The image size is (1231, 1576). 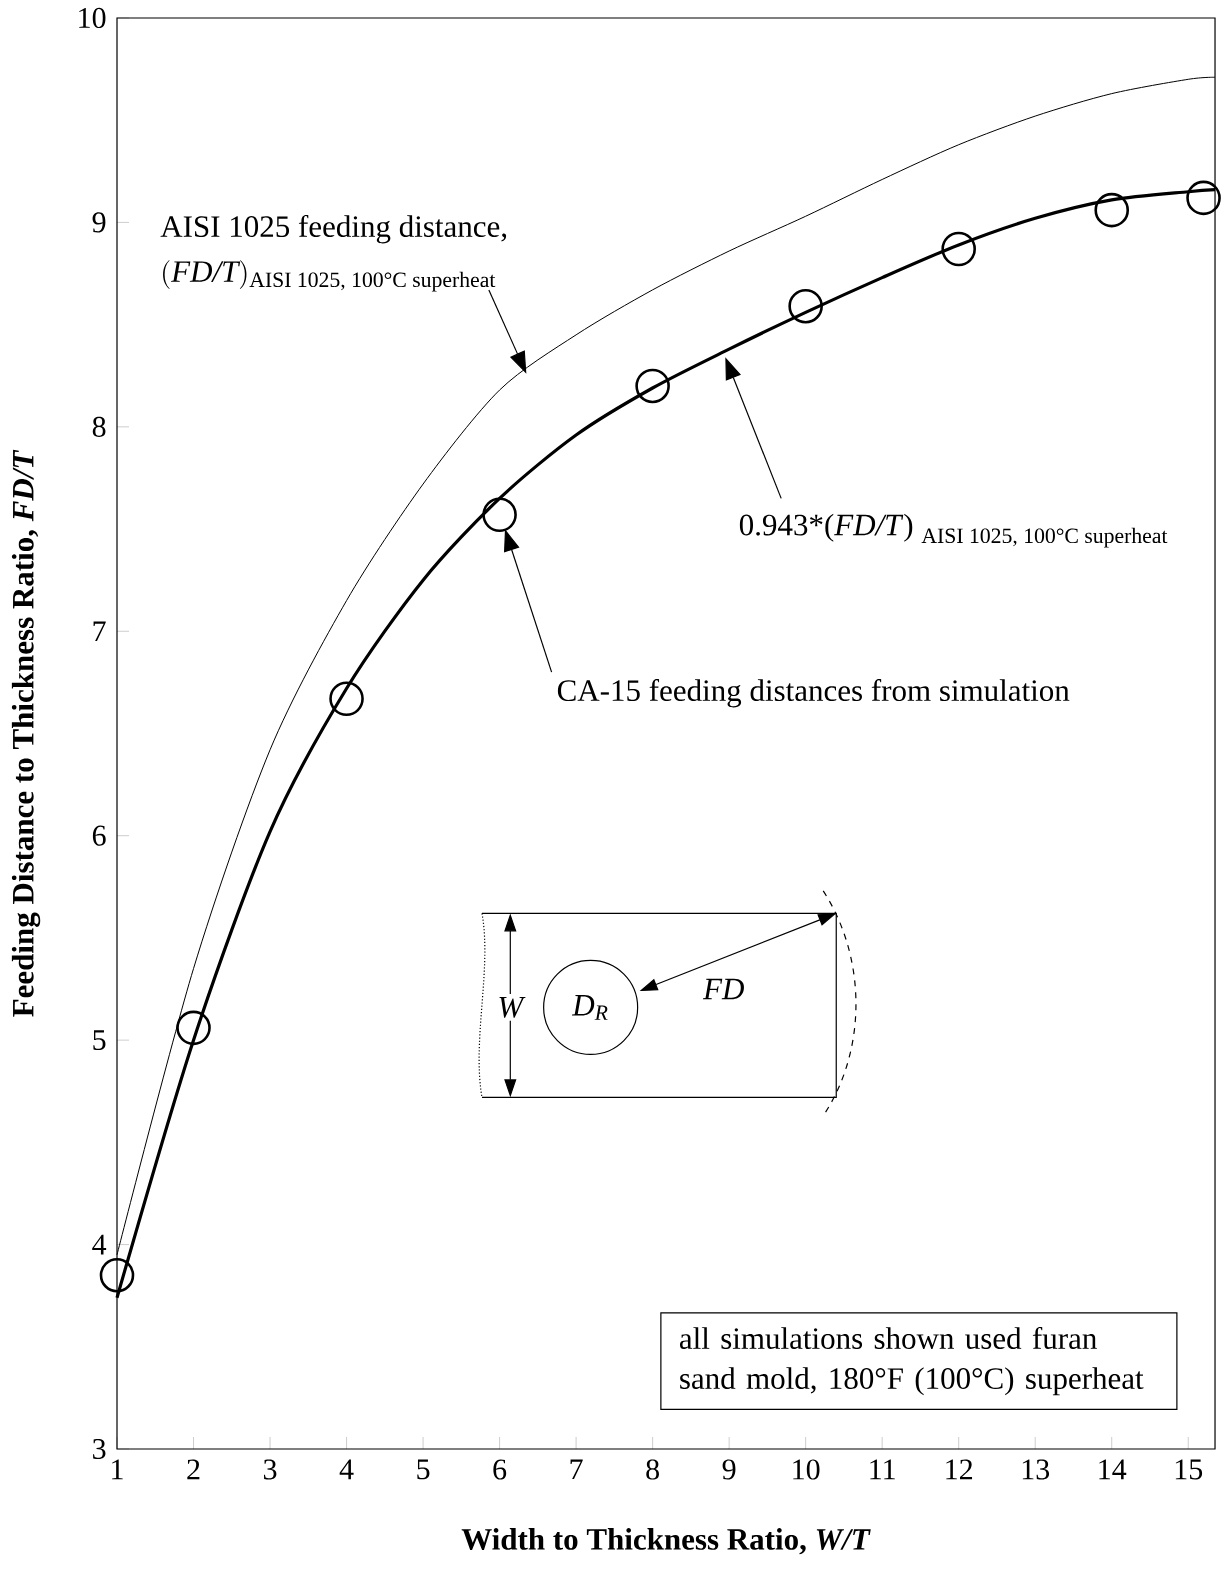 What do you see at coordinates (806, 1469) in the screenshot?
I see `x-tick-label: 10` at bounding box center [806, 1469].